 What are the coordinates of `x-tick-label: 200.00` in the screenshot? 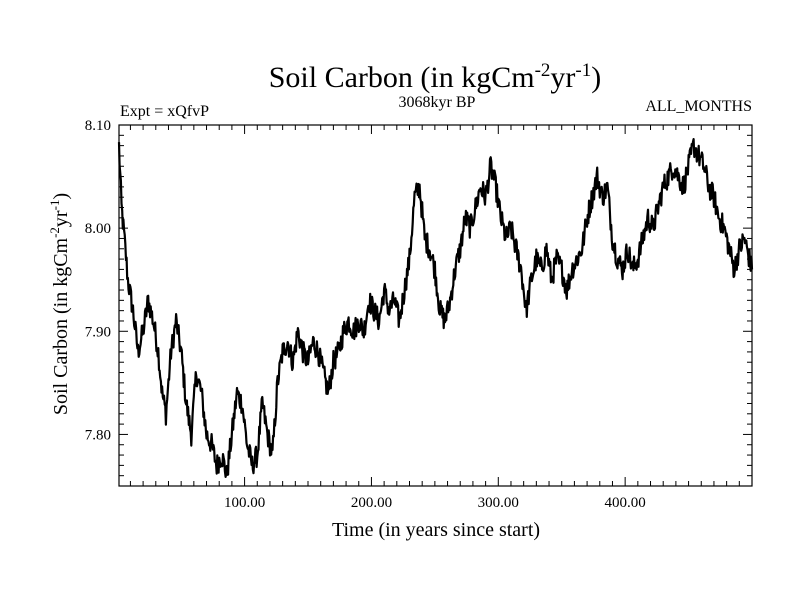 It's located at (371, 503).